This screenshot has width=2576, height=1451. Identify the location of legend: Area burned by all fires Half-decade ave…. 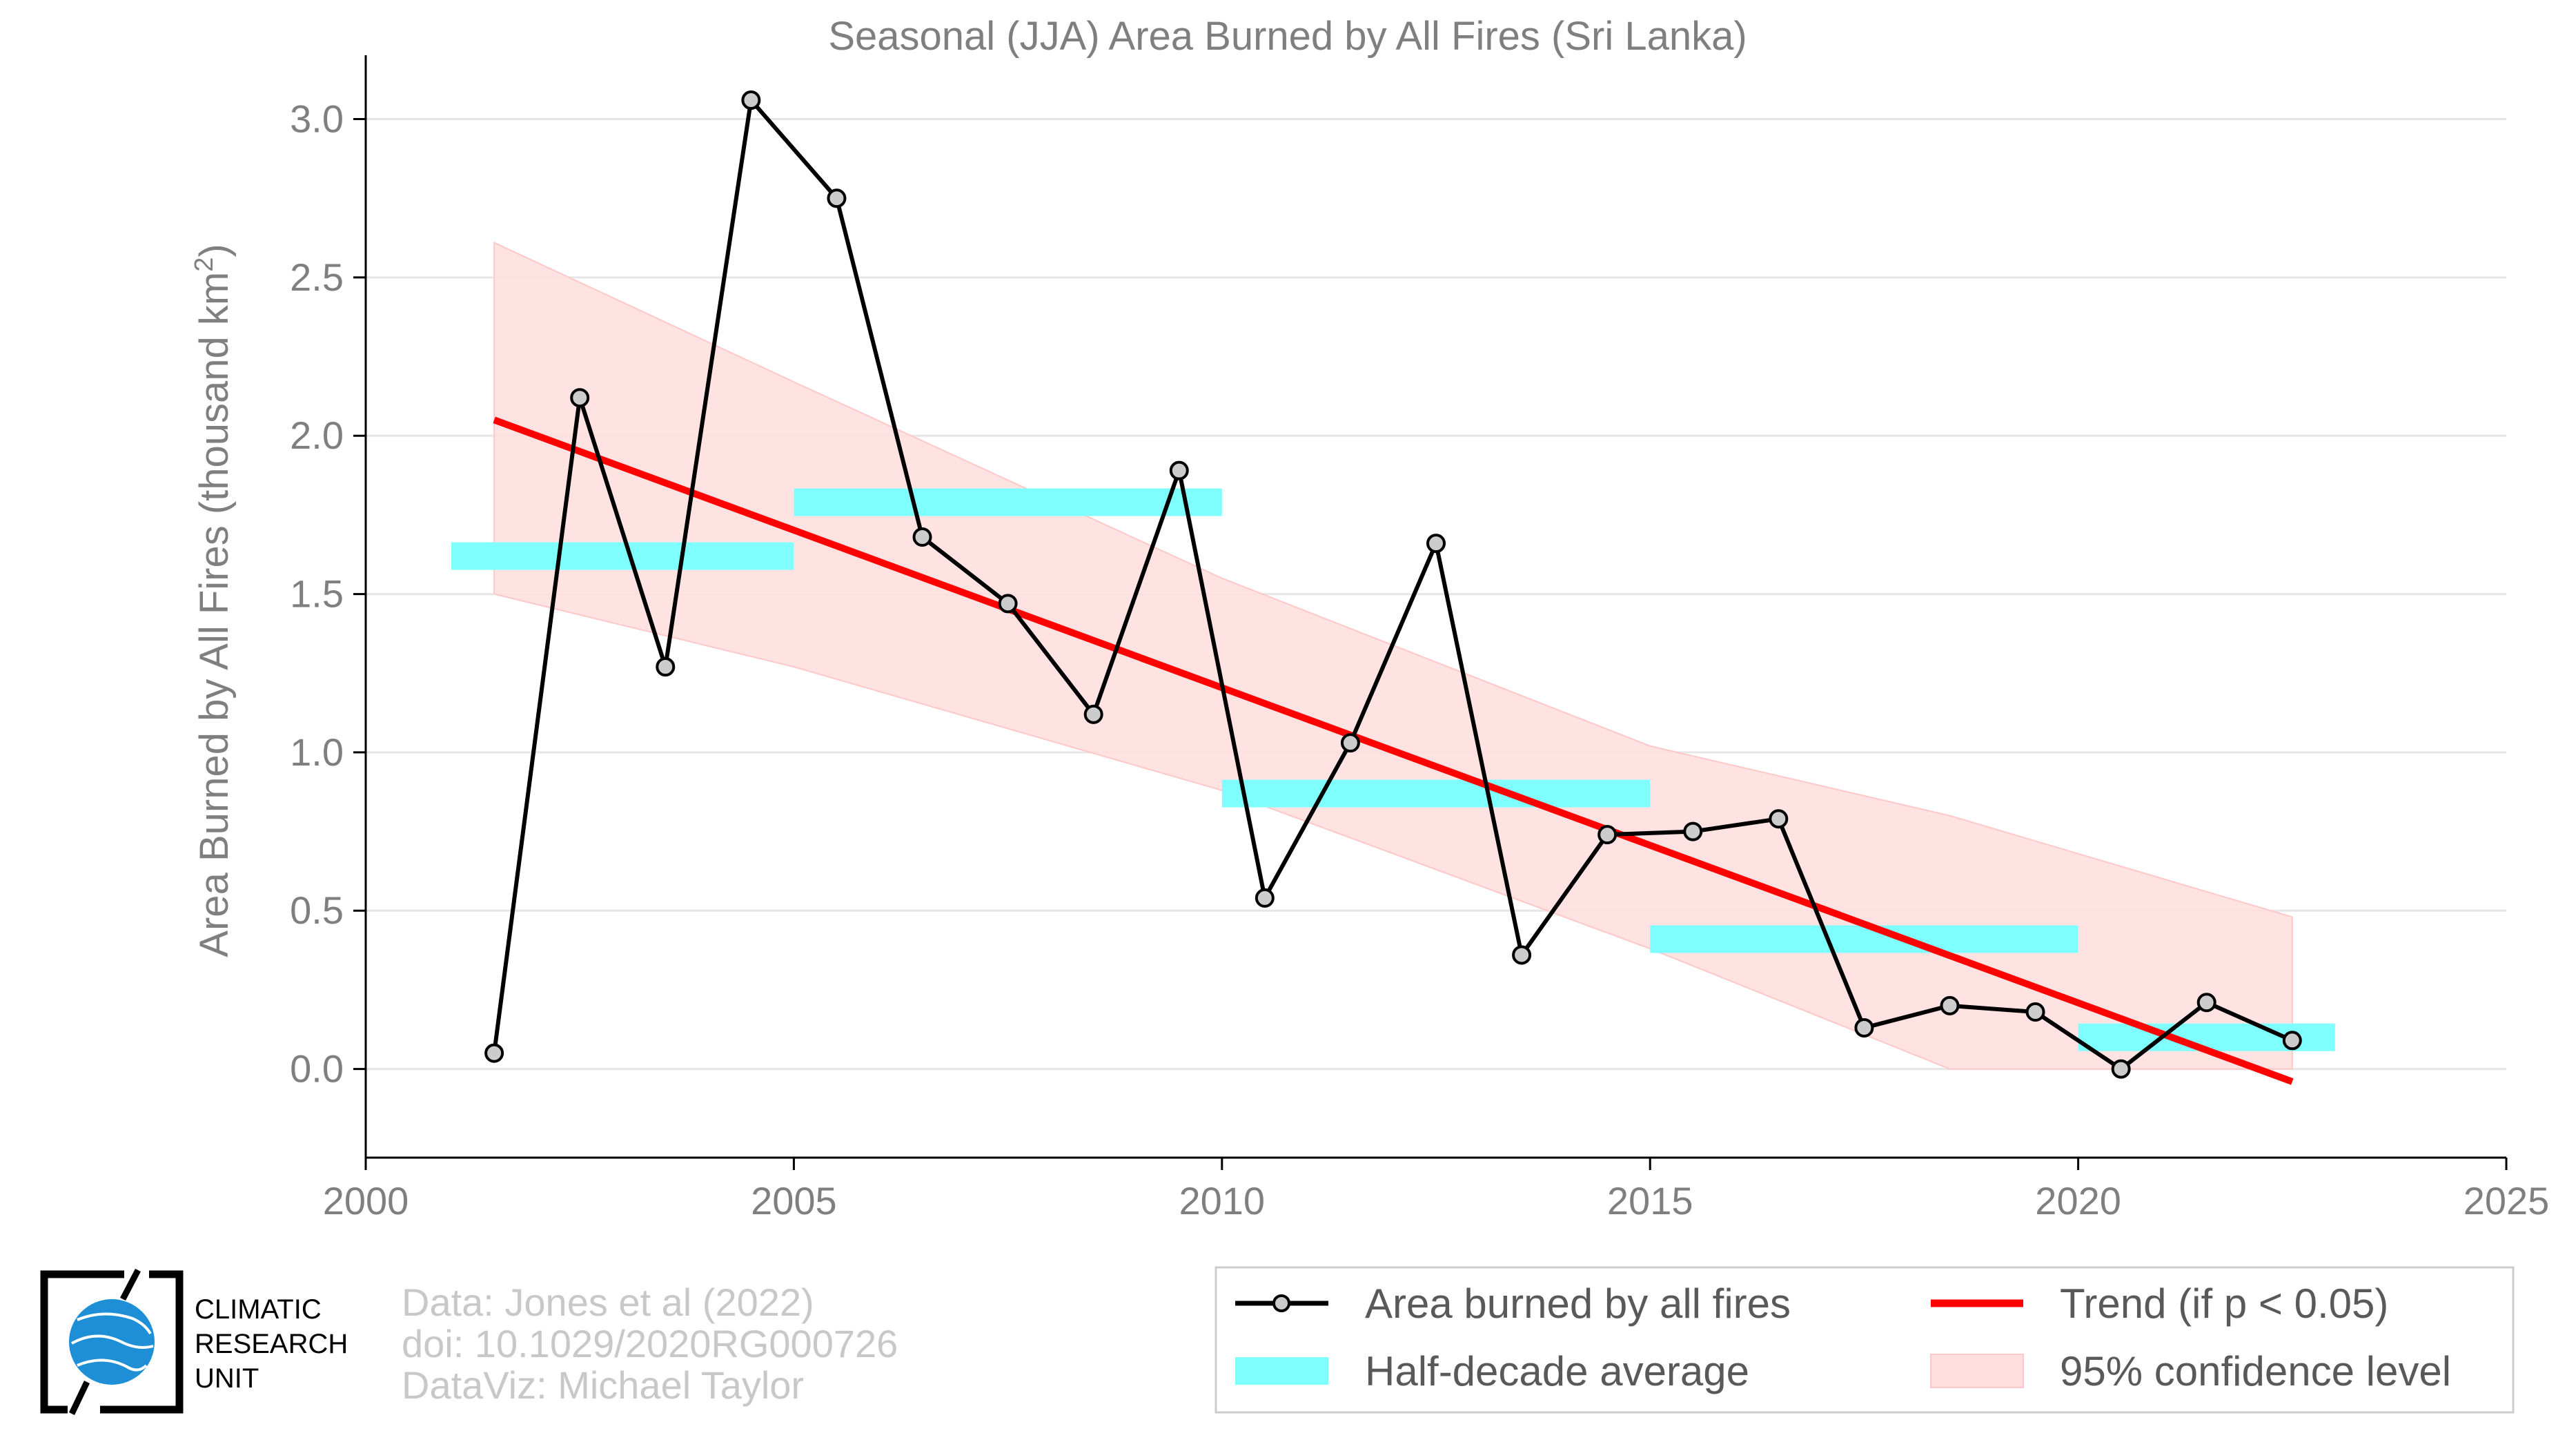
(1865, 1340).